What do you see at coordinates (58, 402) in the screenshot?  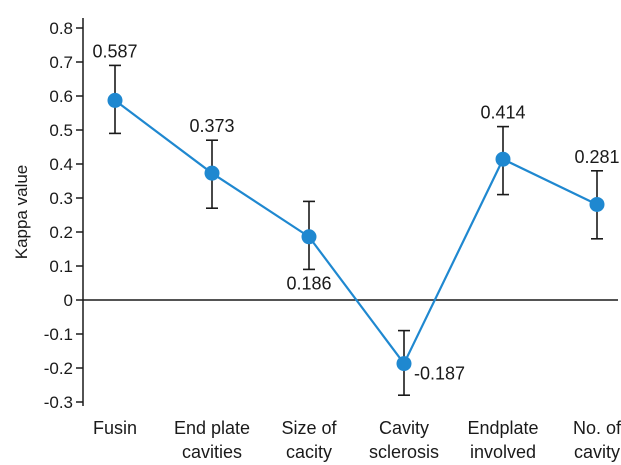 I see `y-tick-label: -0.3` at bounding box center [58, 402].